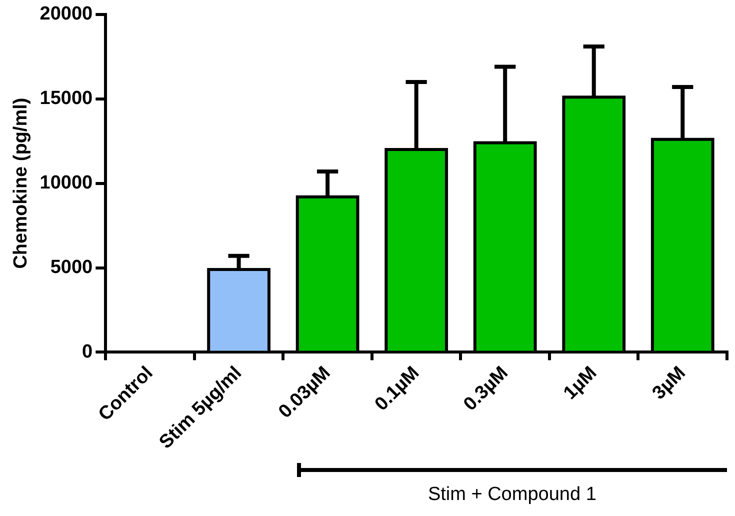  Describe the element at coordinates (512, 495) in the screenshot. I see `text: Stim + Compound 1` at that location.